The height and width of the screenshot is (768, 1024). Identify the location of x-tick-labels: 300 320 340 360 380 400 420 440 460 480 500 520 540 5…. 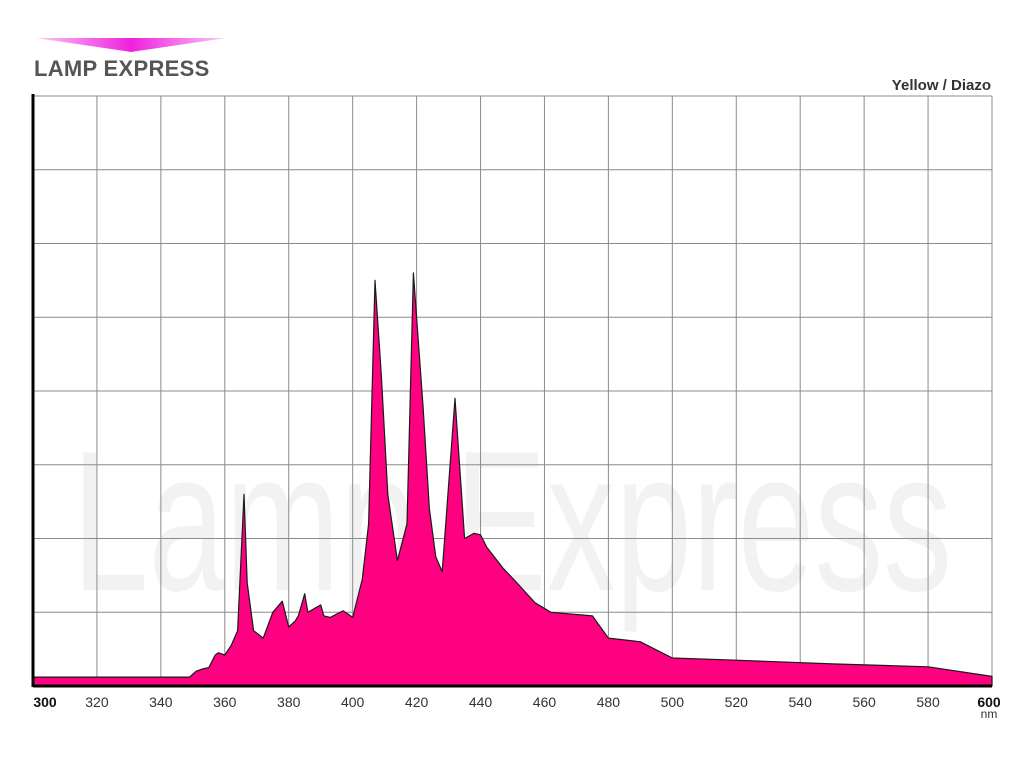
(517, 702).